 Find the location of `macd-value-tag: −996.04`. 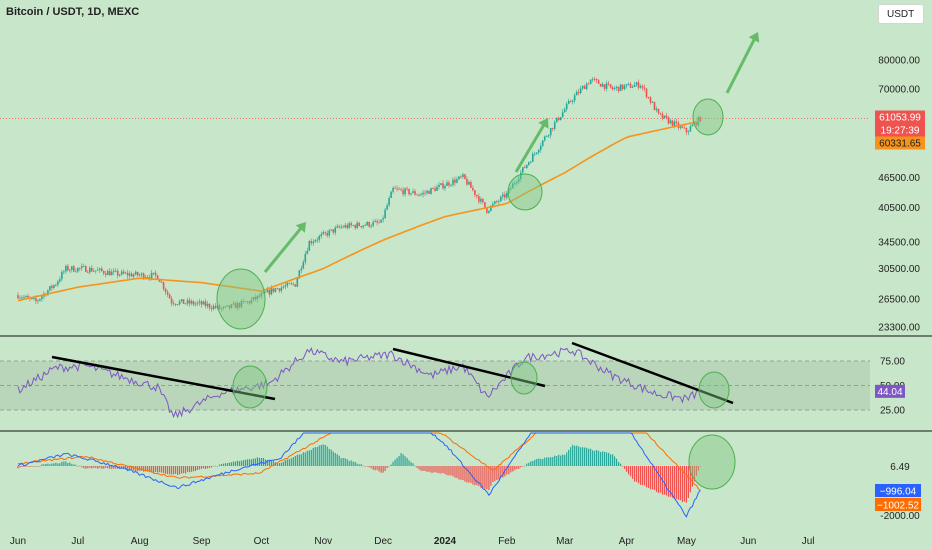

macd-value-tag: −996.04 is located at coordinates (898, 491).